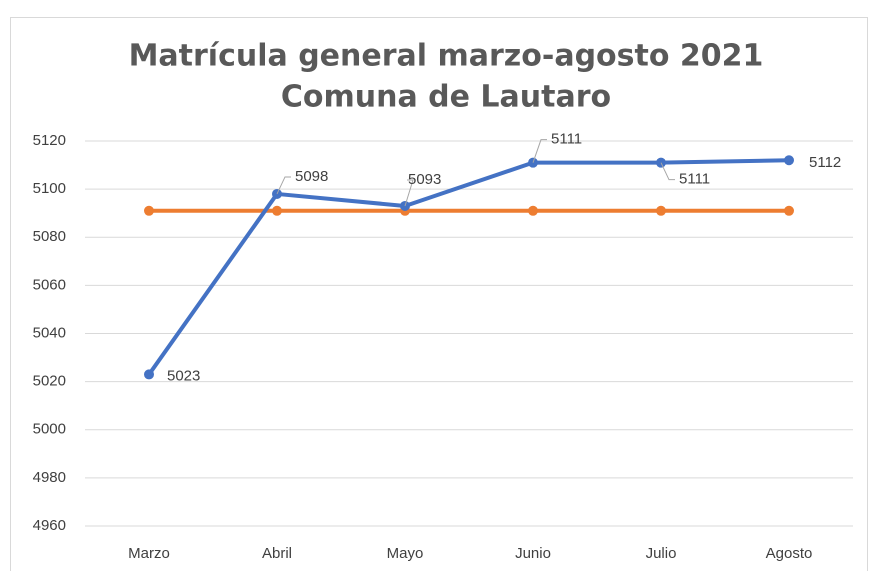 The image size is (869, 571). What do you see at coordinates (825, 162) in the screenshot?
I see `data-label: 5112` at bounding box center [825, 162].